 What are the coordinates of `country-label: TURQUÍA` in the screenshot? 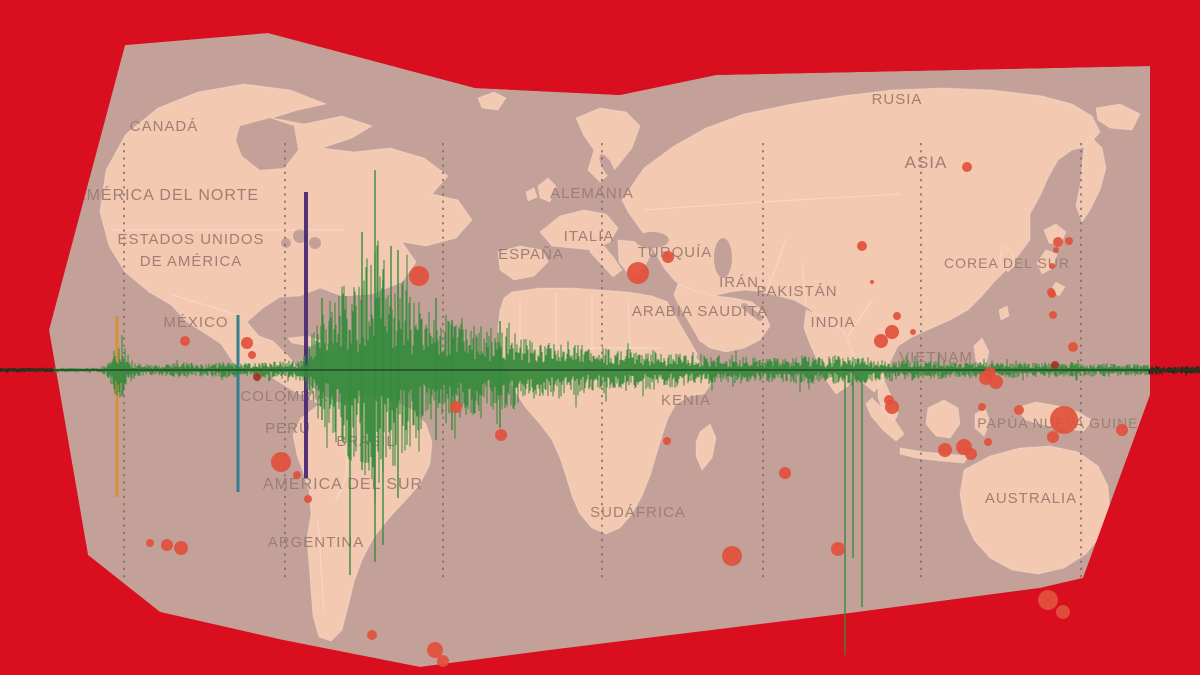 It's located at (675, 252).